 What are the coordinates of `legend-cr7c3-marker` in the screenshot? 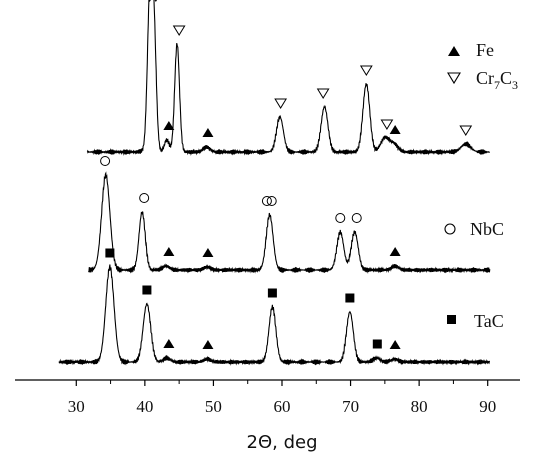 It's located at (454, 78).